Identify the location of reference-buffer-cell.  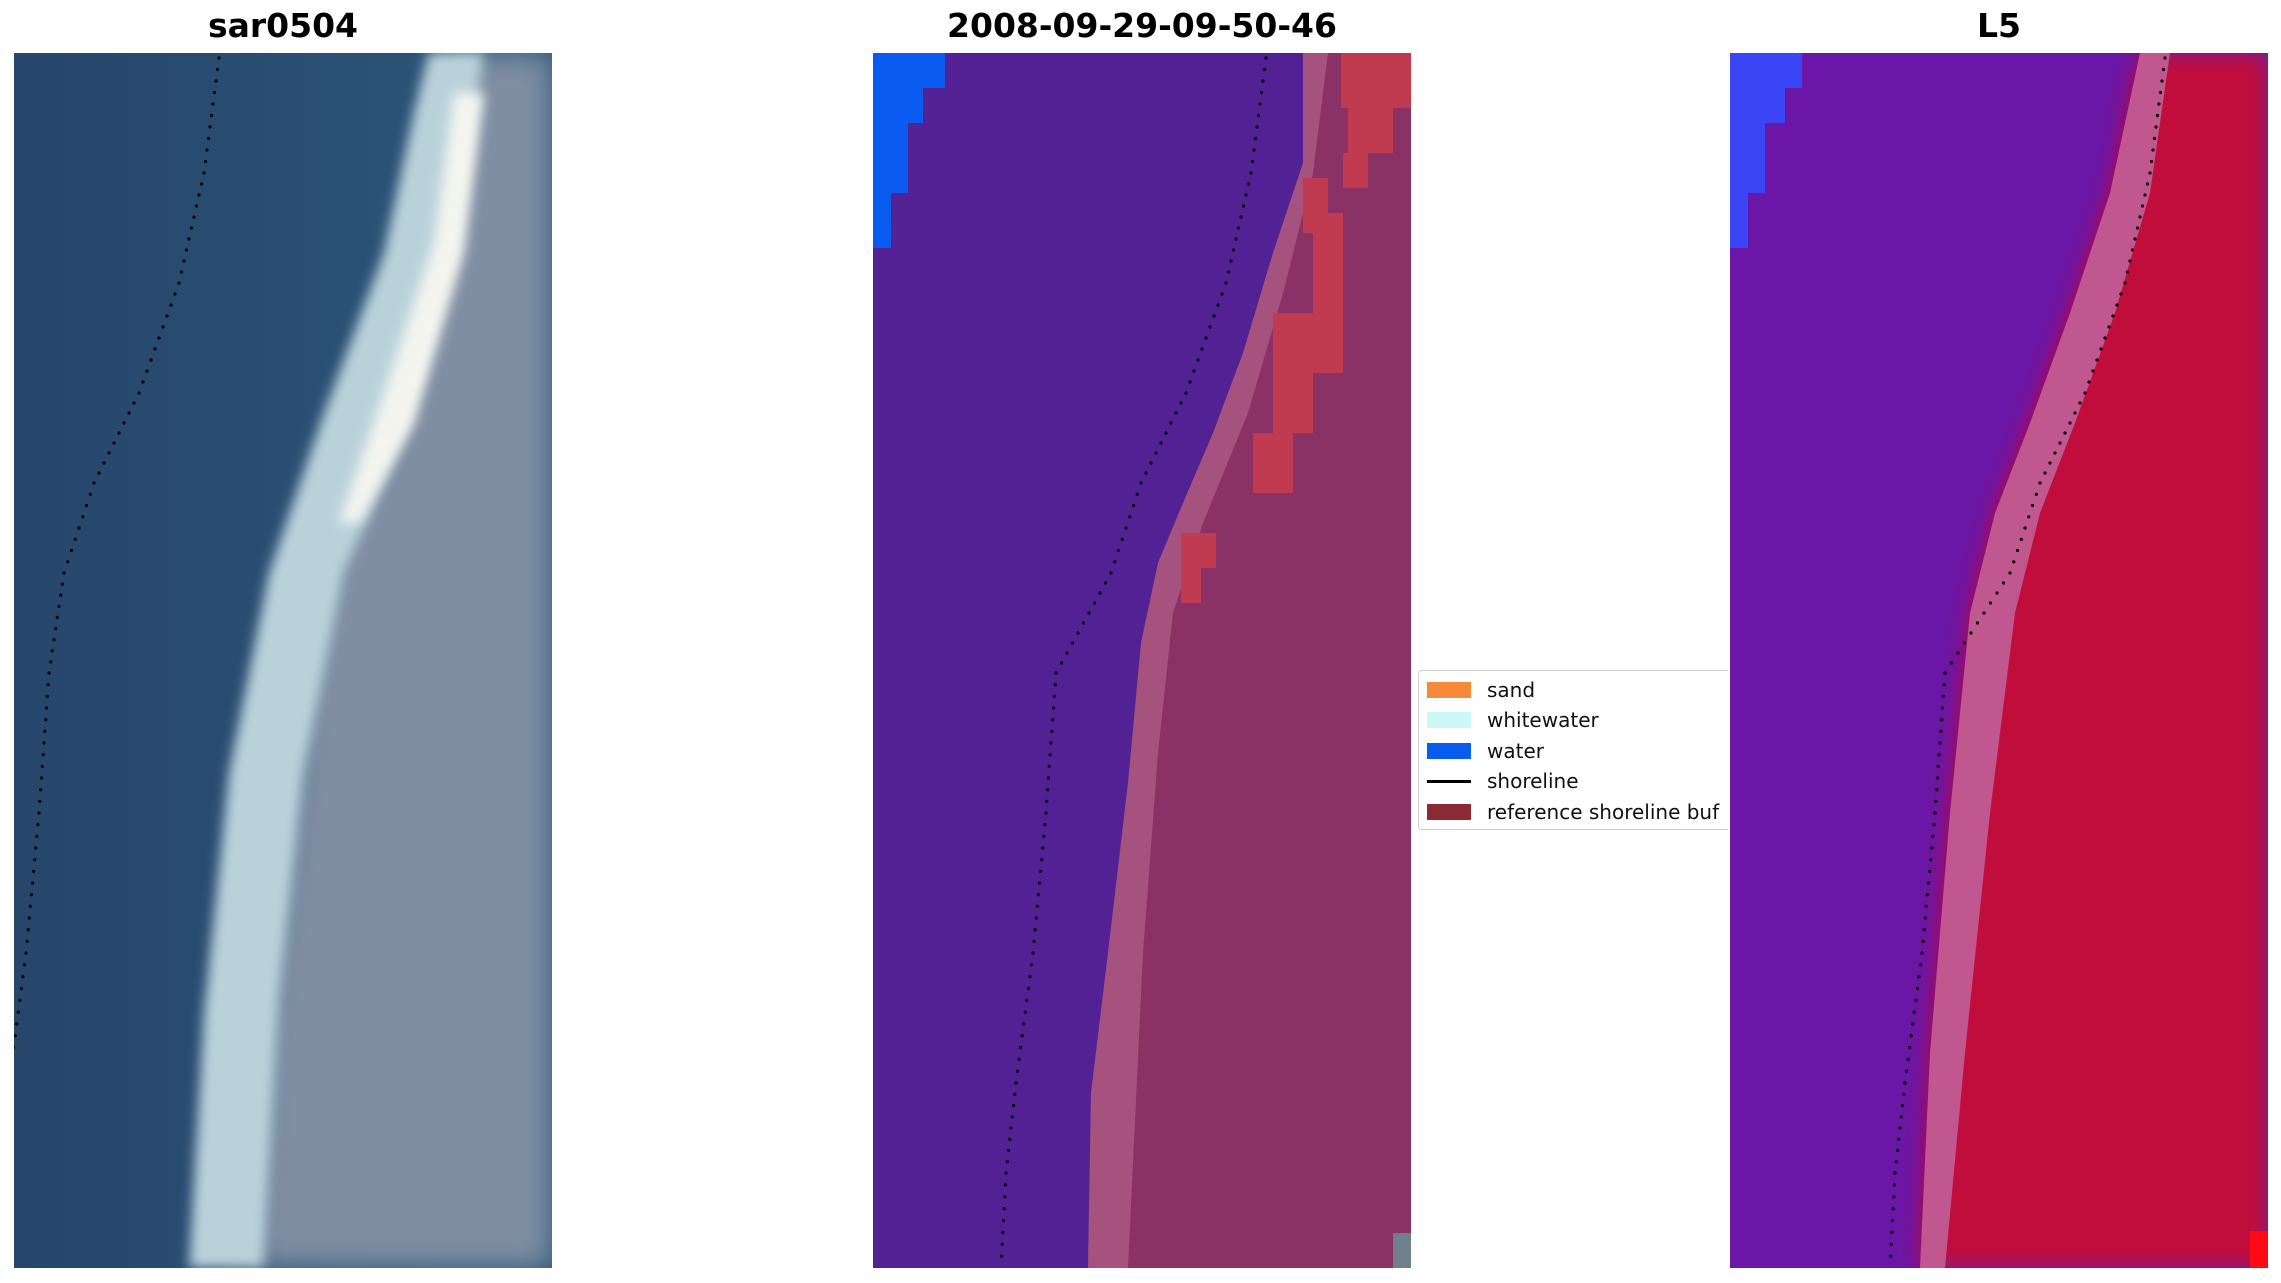
(1355, 170).